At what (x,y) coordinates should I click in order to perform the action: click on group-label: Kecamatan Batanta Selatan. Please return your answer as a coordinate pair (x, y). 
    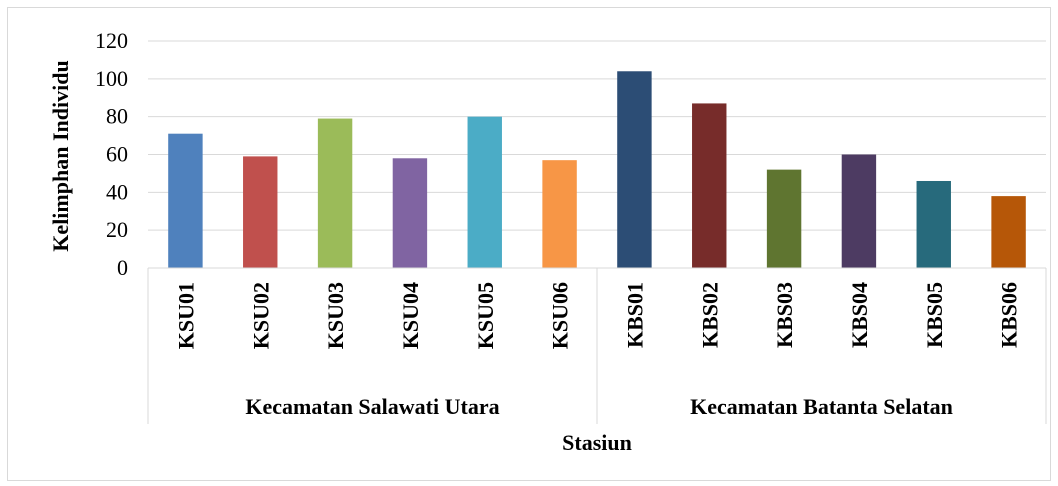
    Looking at the image, I should click on (821, 406).